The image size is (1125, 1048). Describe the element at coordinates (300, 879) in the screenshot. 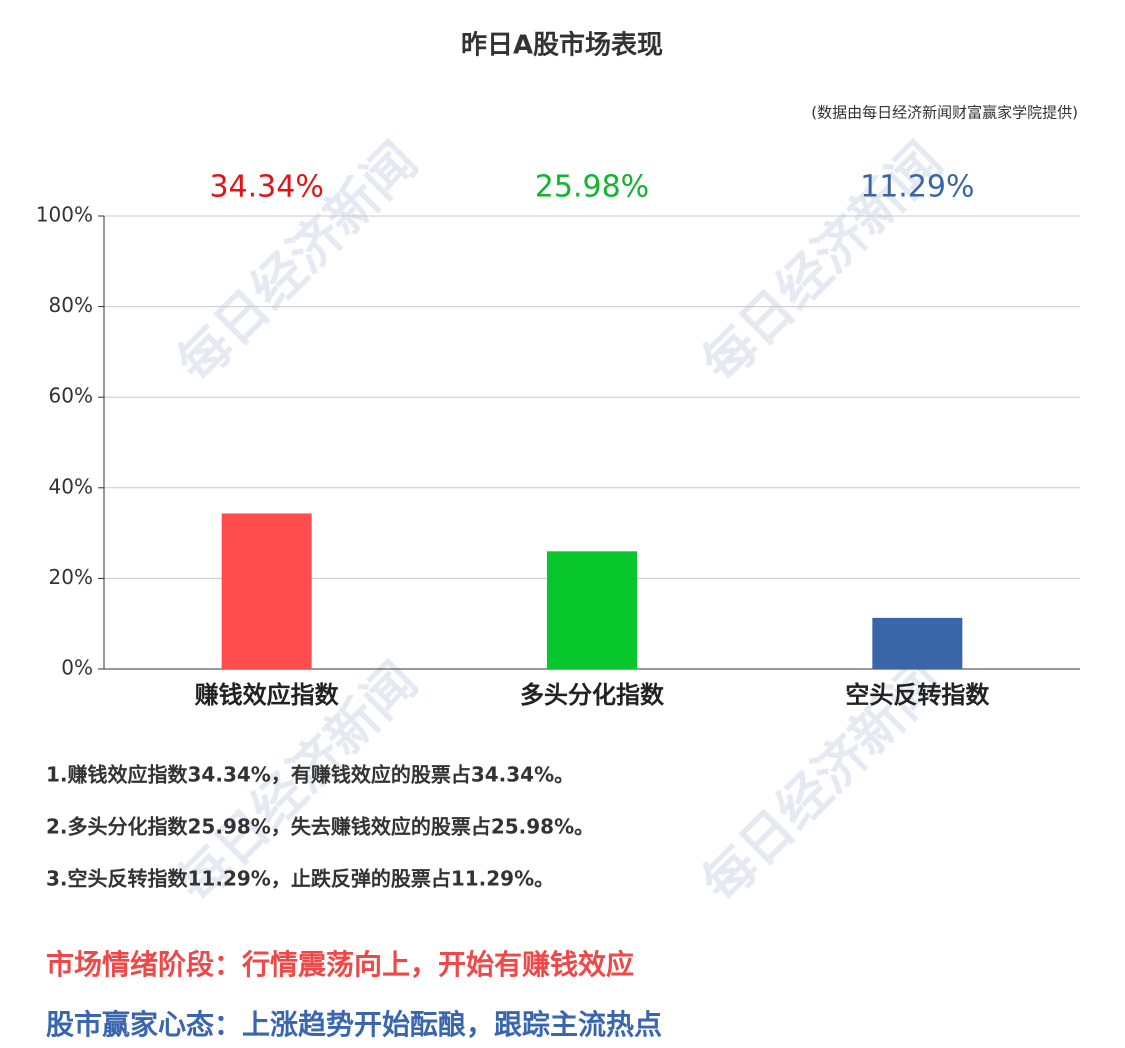

I see `note: 3.空头反转指数11.29%，止跌反弹的股票占11.29%。` at that location.